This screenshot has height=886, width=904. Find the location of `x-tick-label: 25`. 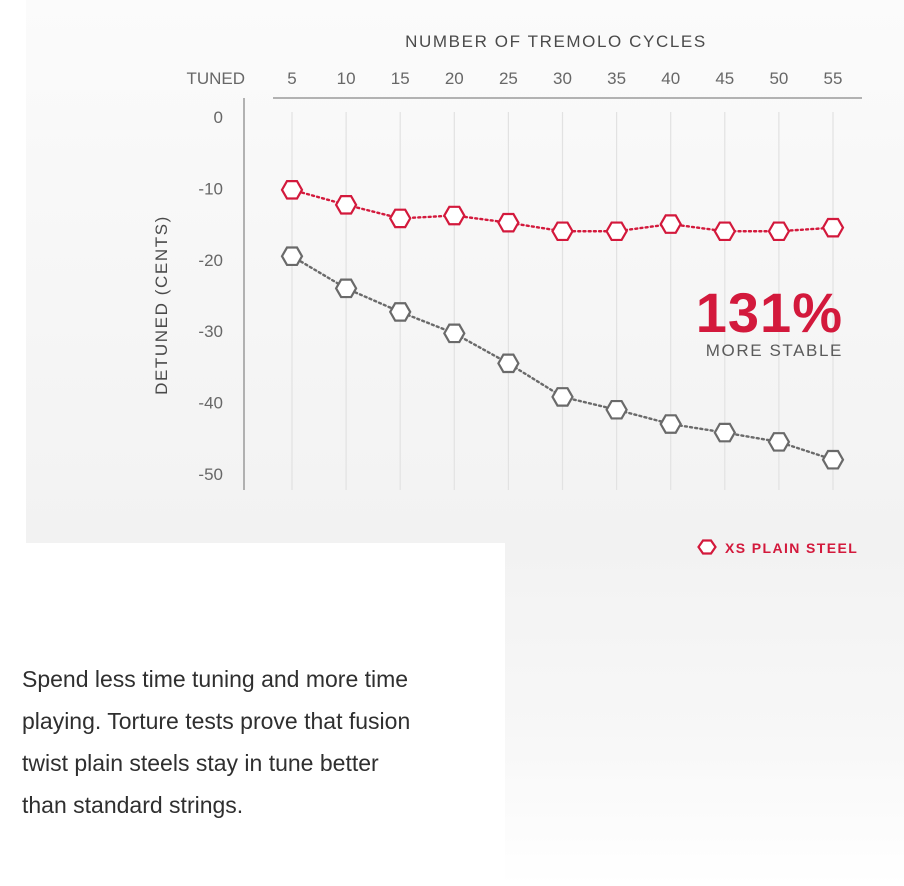

x-tick-label: 25 is located at coordinates (508, 78).